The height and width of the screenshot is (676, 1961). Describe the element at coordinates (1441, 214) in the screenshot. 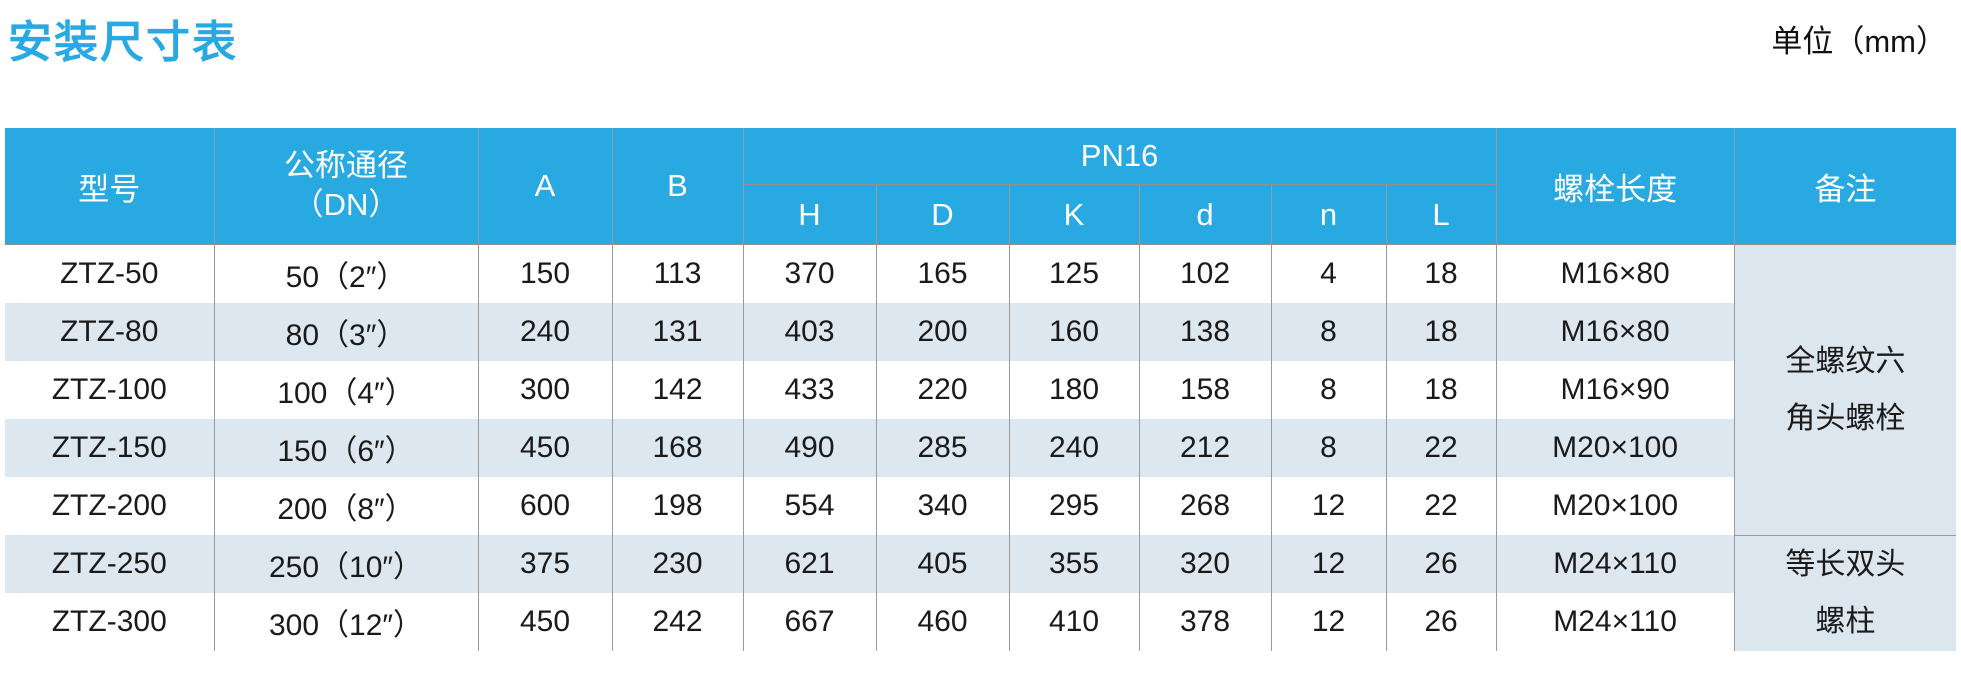

I see `header-L: L` at that location.